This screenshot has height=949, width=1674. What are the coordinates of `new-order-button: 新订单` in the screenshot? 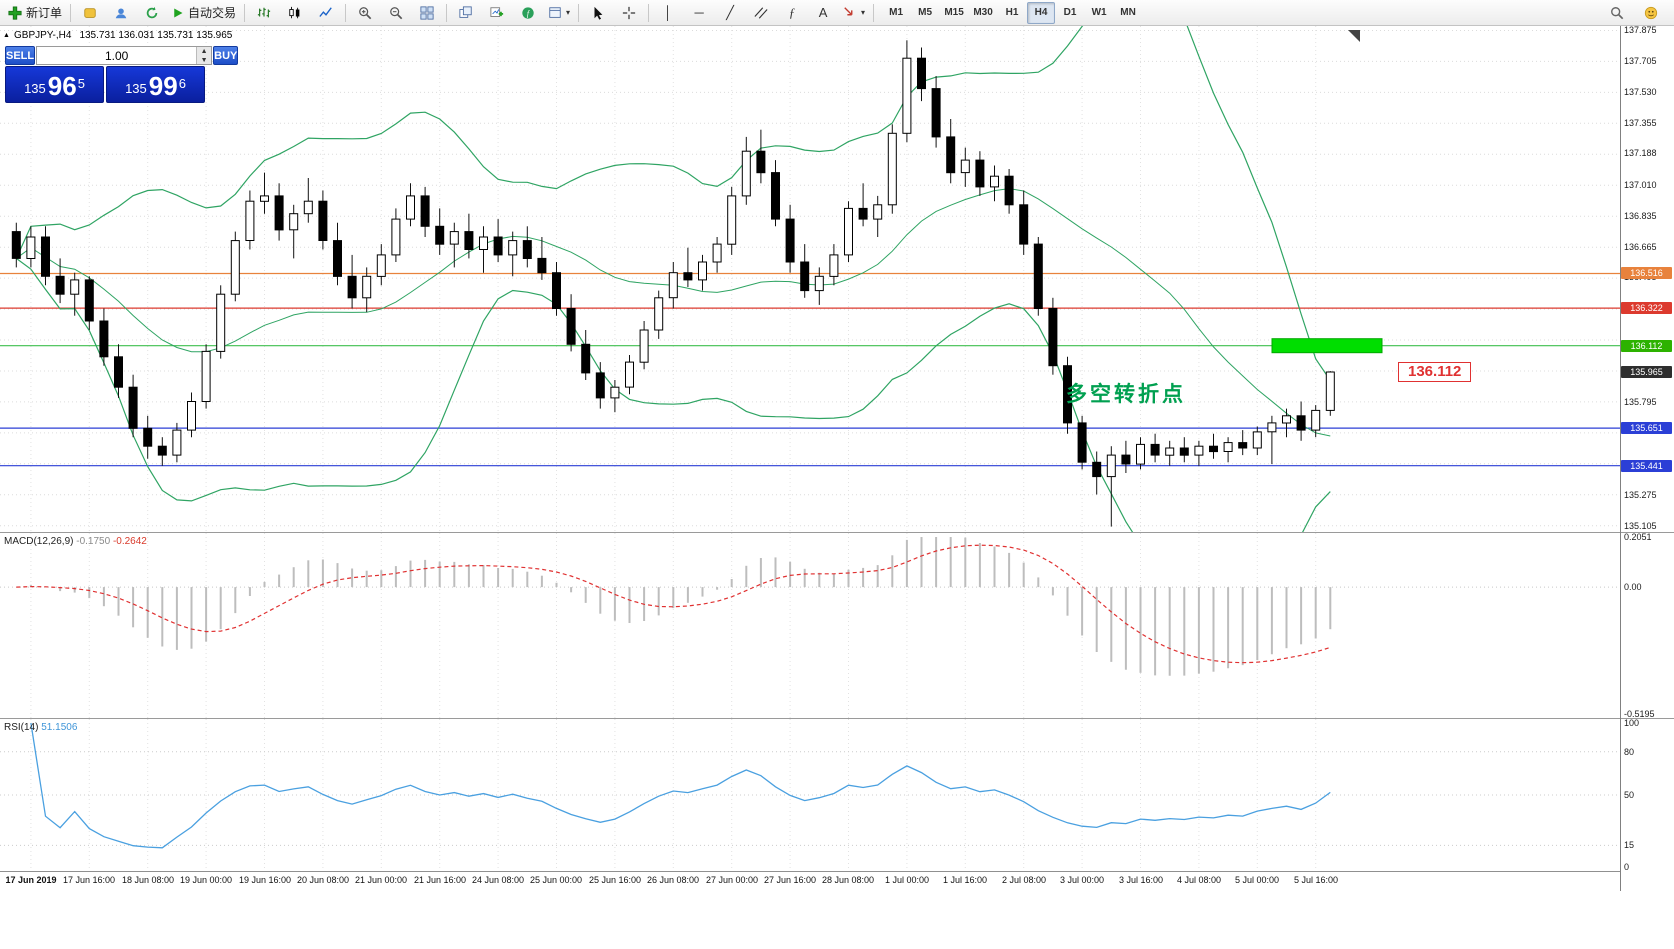 It's located at (35, 13).